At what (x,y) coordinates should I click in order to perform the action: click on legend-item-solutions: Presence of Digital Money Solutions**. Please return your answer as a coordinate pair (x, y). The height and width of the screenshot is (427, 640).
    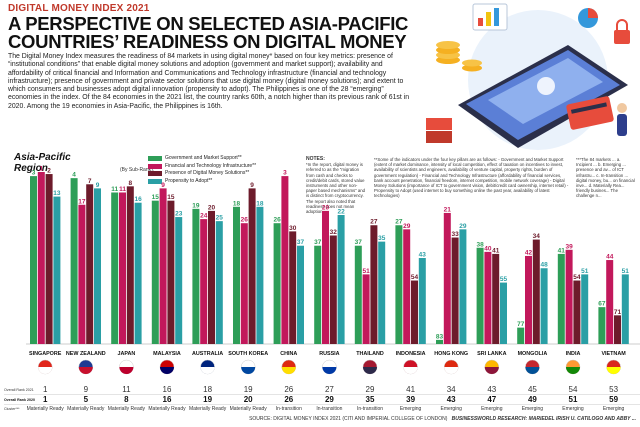
    Looking at the image, I should click on (202, 174).